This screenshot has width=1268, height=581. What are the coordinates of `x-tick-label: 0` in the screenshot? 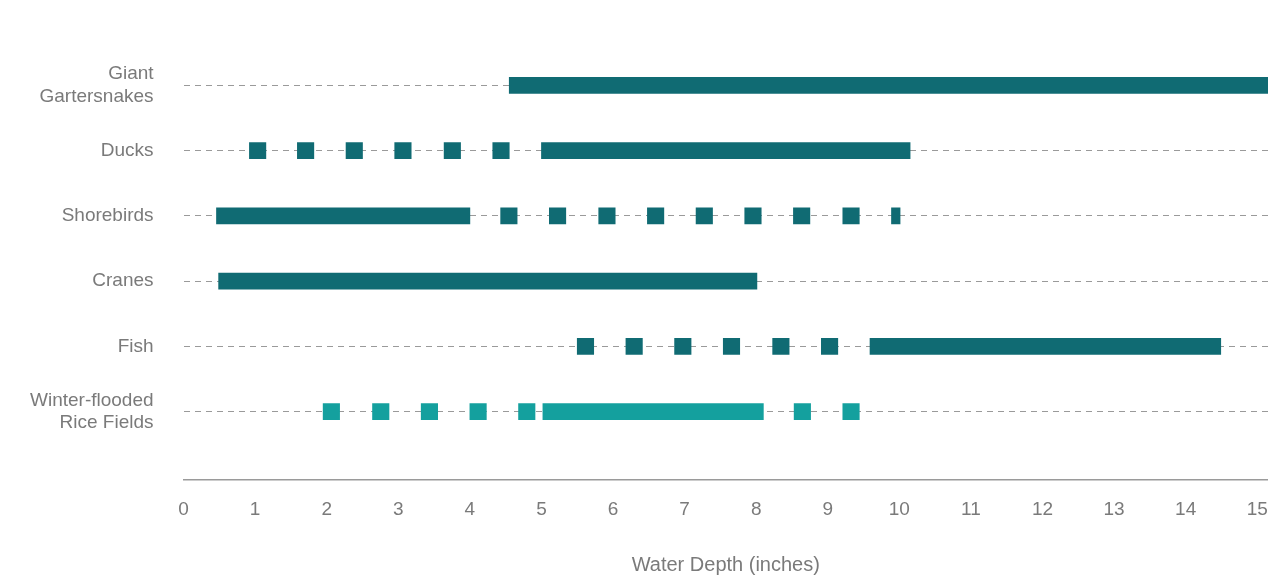 It's located at (183, 508).